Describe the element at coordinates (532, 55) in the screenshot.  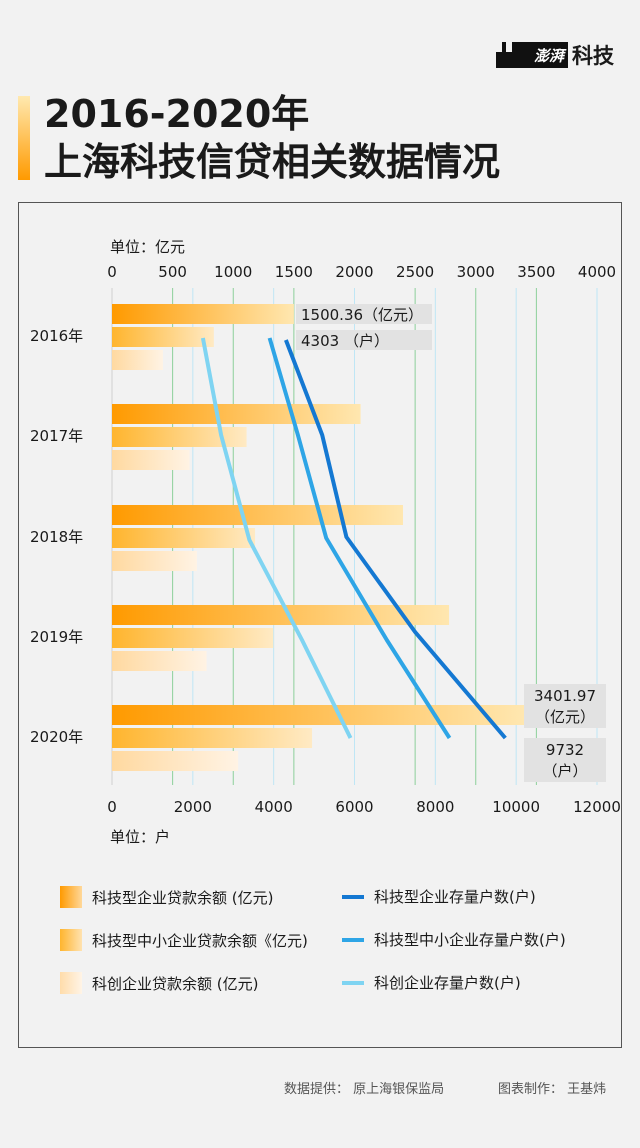
I see `paper-logo-mark: 澎湃` at that location.